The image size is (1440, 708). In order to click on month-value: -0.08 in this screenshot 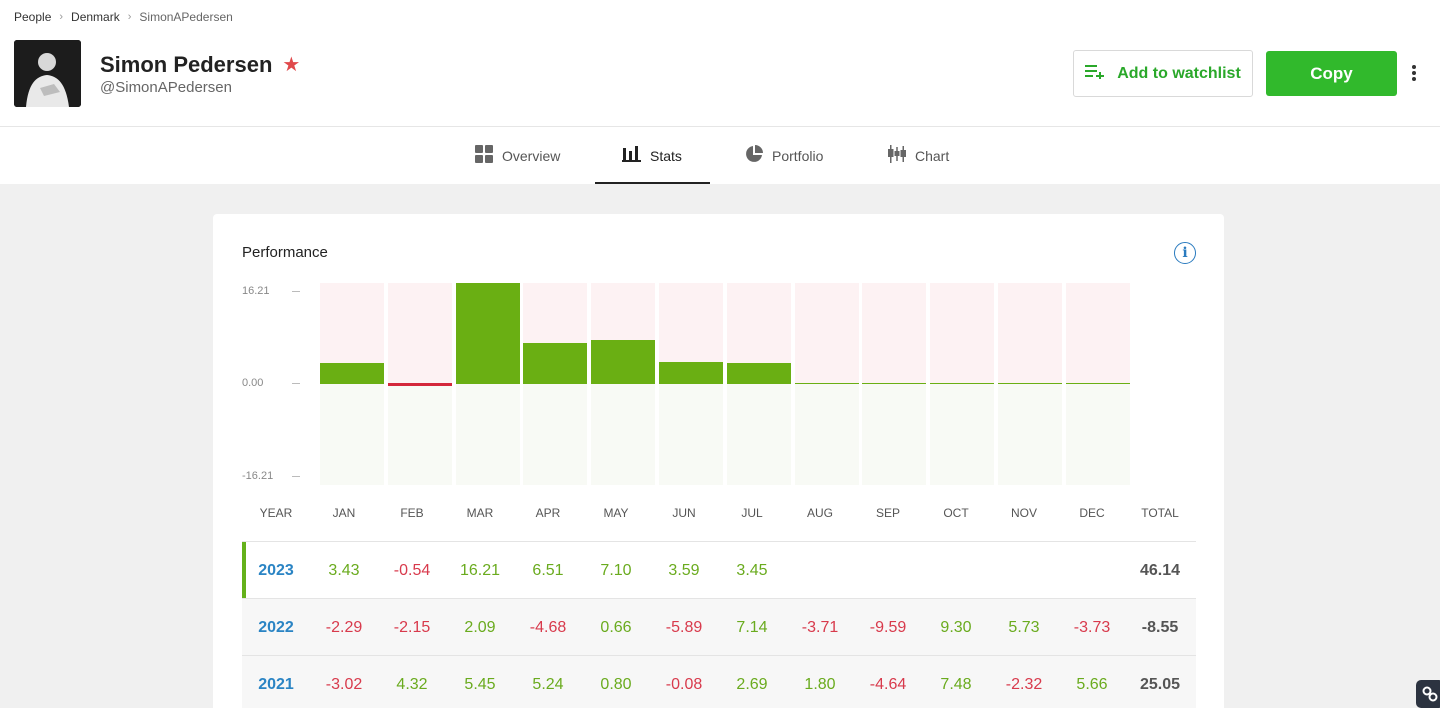, I will do `click(684, 684)`.